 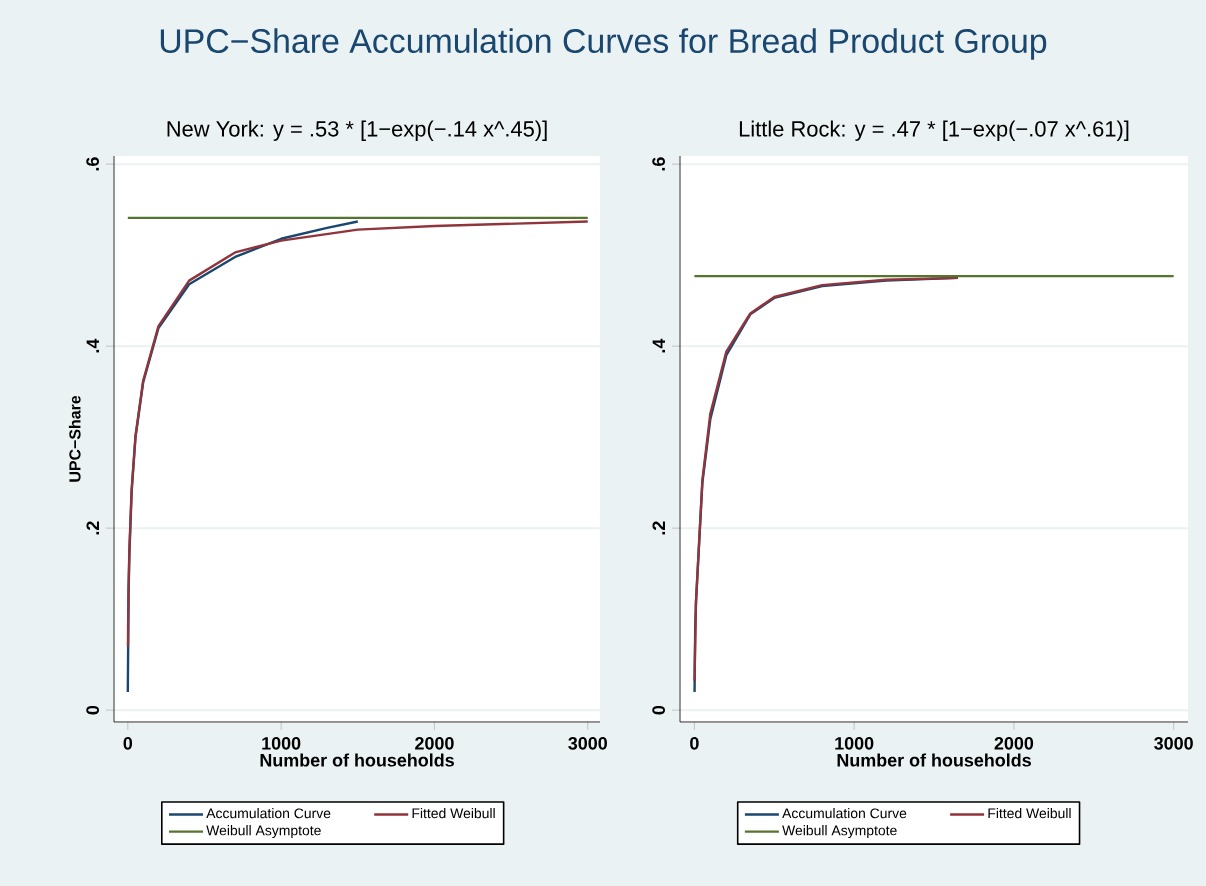 What do you see at coordinates (934, 130) in the screenshot?
I see `chart-subtitle: Little Rock: y = .47 * [1−exp(−.07 x^.61)]` at bounding box center [934, 130].